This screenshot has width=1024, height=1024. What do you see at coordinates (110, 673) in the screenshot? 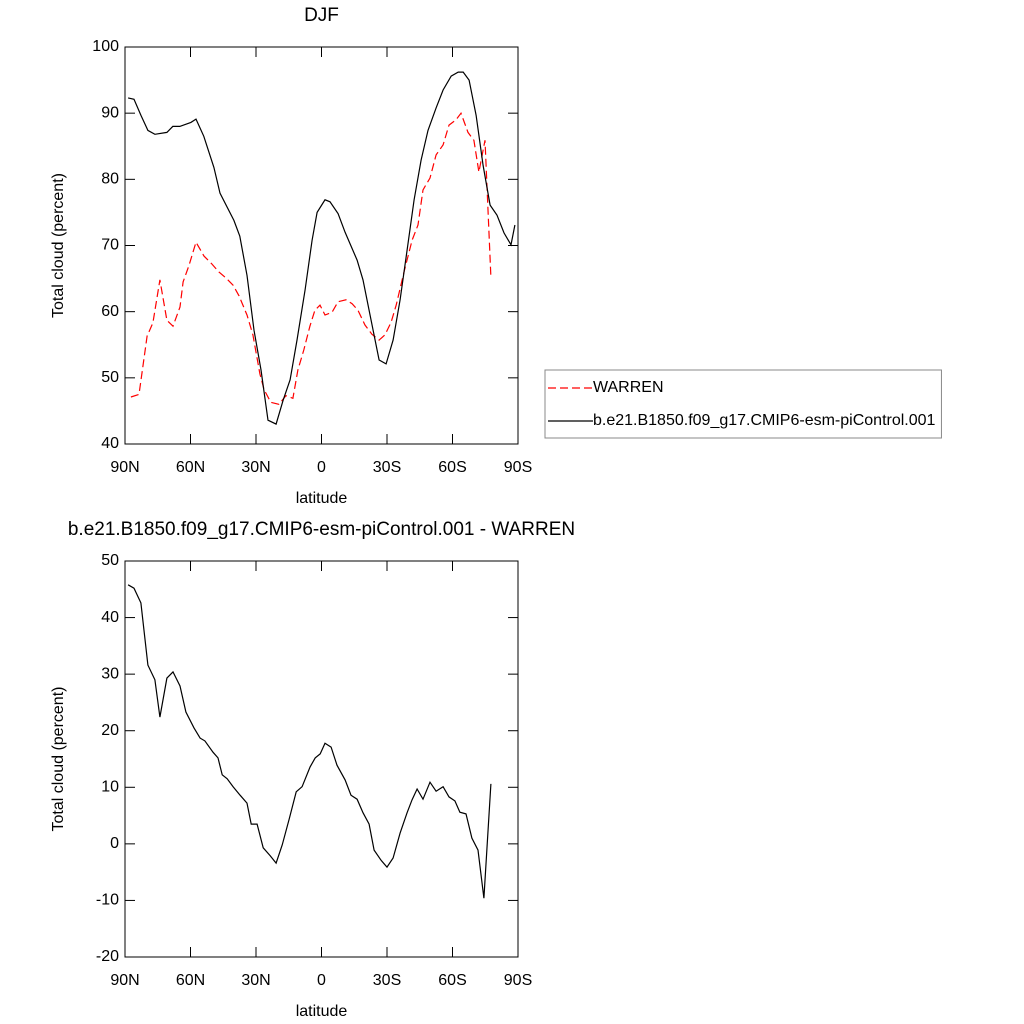
I see `y-tick-label: 30` at bounding box center [110, 673].